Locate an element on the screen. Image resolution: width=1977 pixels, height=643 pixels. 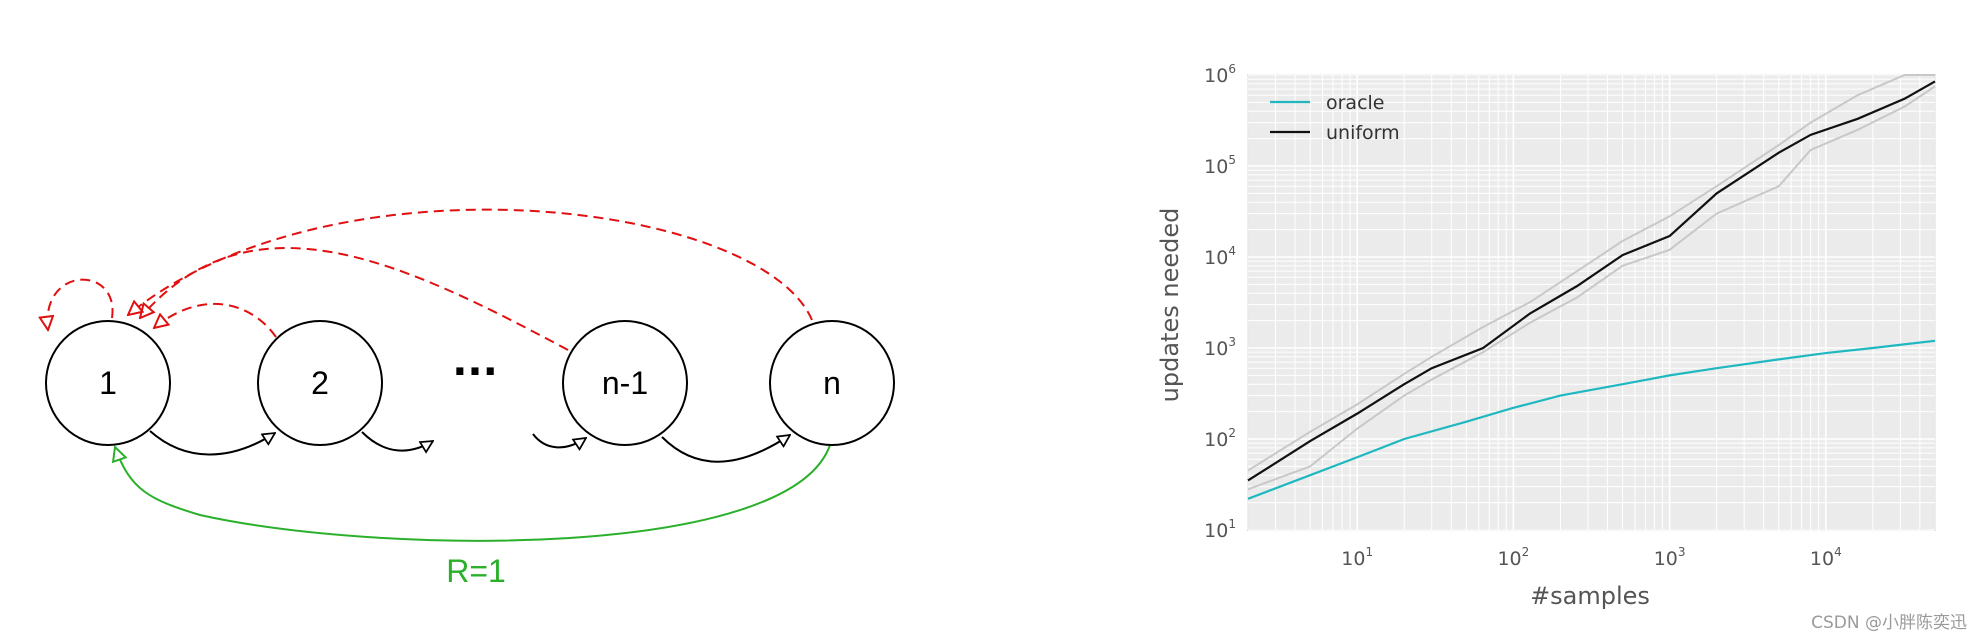
y-axis-label: updates needed is located at coordinates (1170, 305).